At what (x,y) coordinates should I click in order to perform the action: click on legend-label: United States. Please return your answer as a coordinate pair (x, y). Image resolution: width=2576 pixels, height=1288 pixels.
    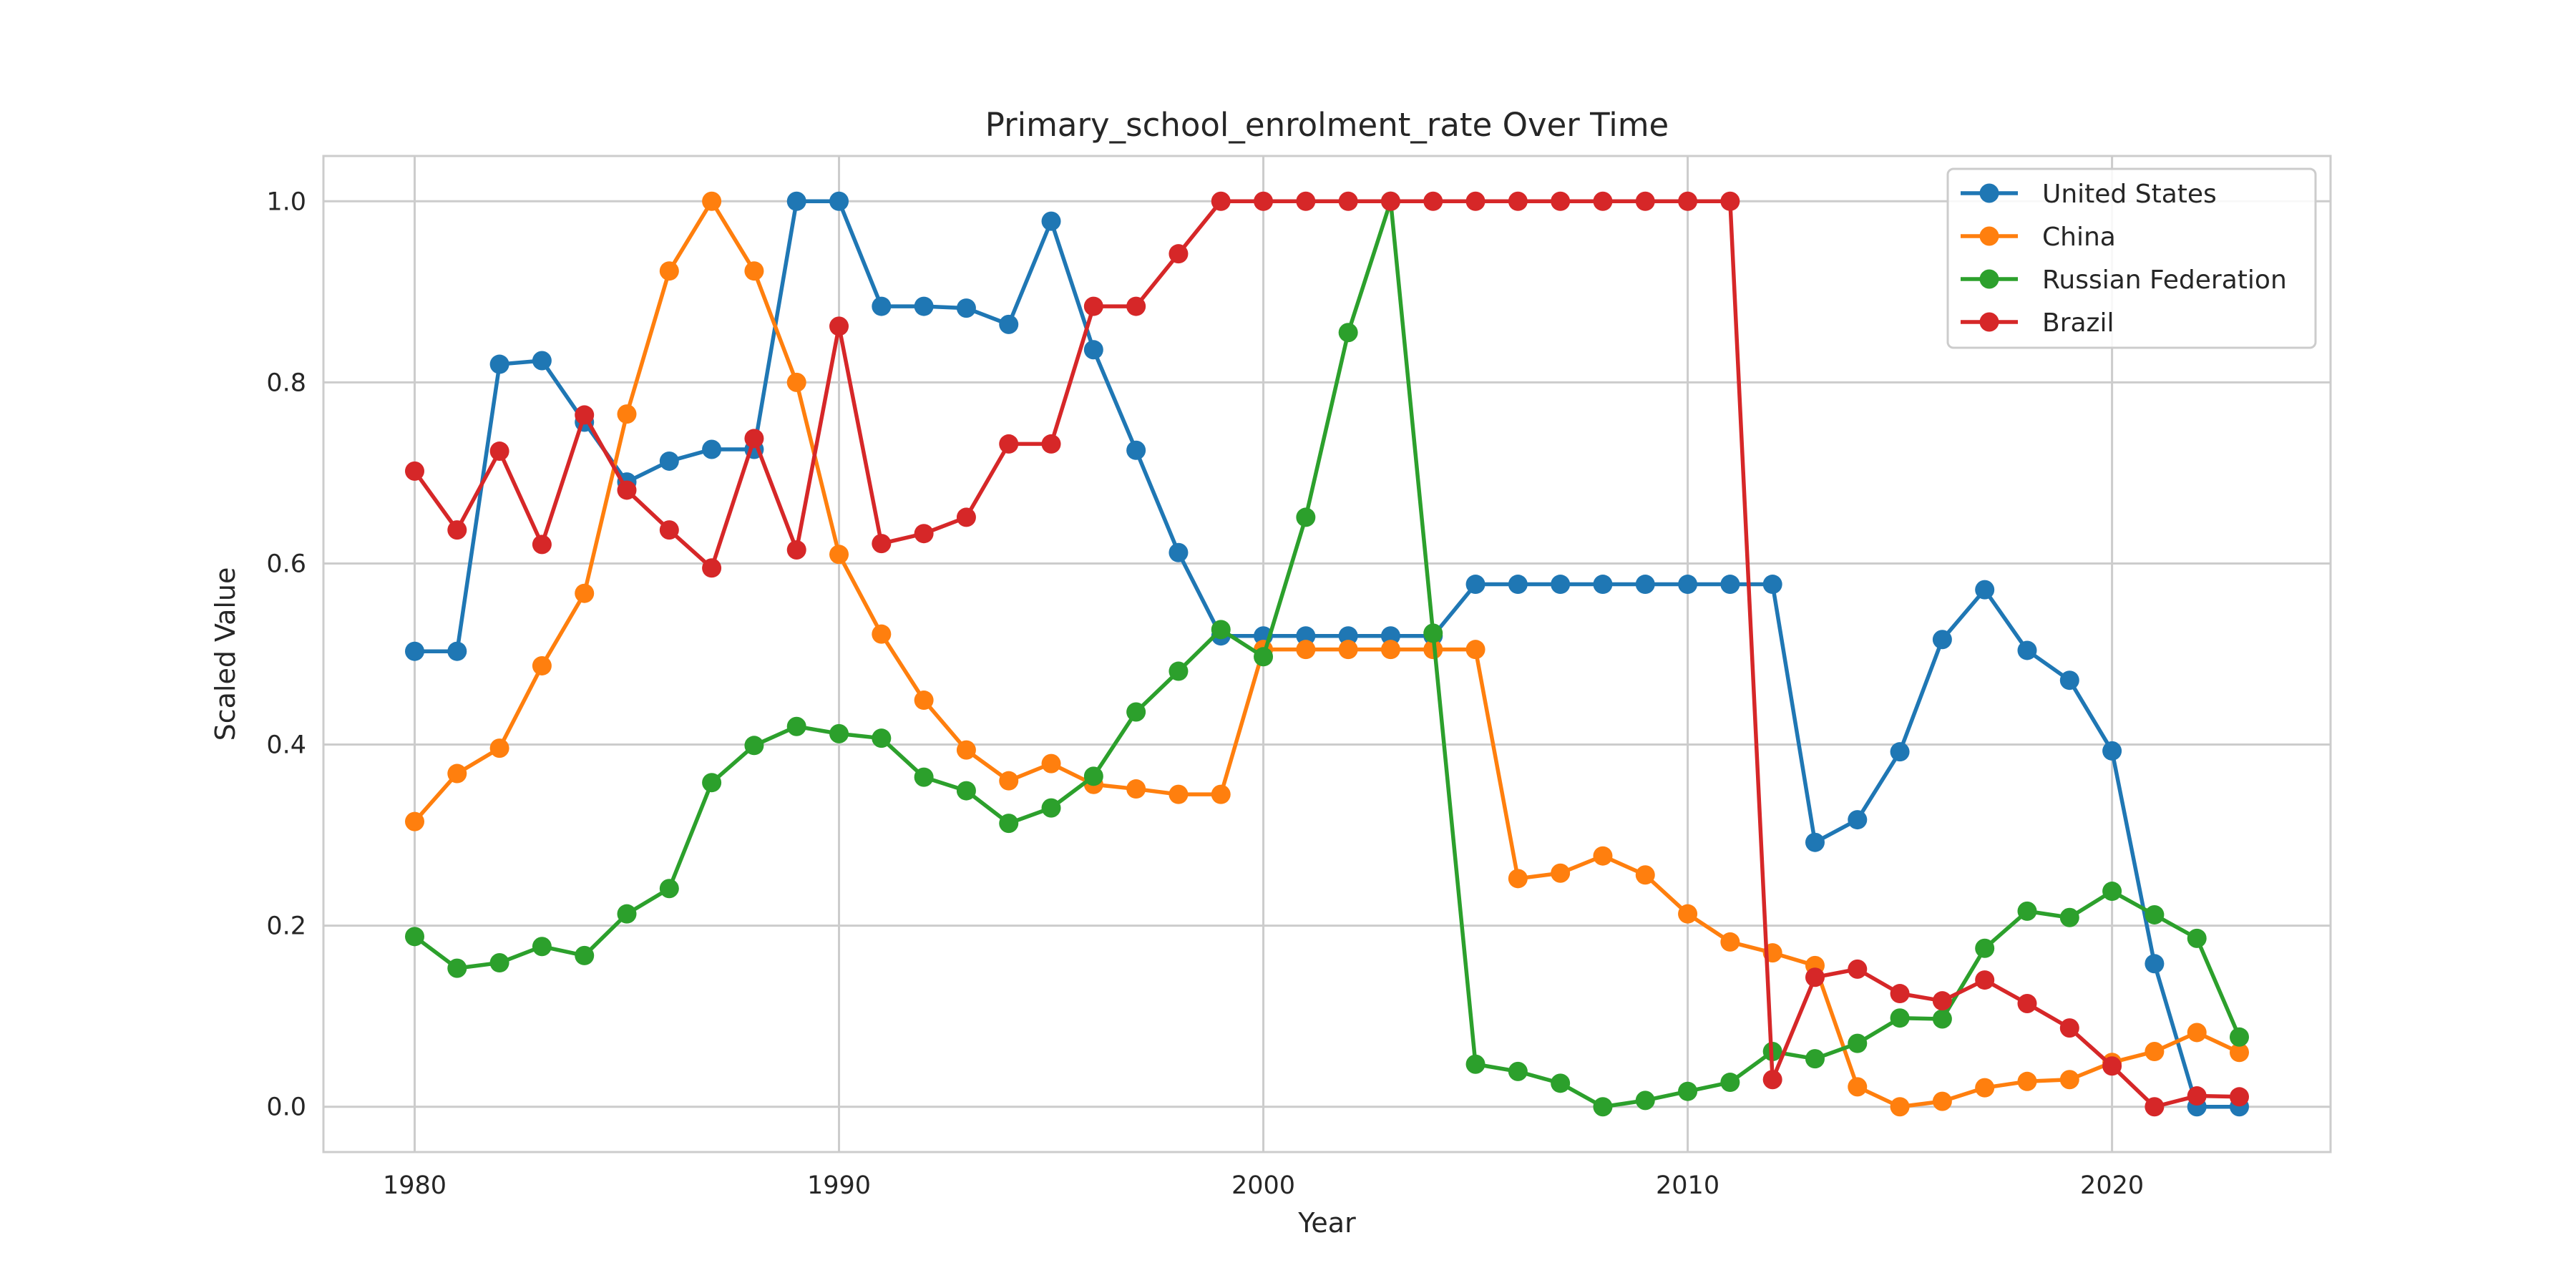
    Looking at the image, I should click on (2129, 194).